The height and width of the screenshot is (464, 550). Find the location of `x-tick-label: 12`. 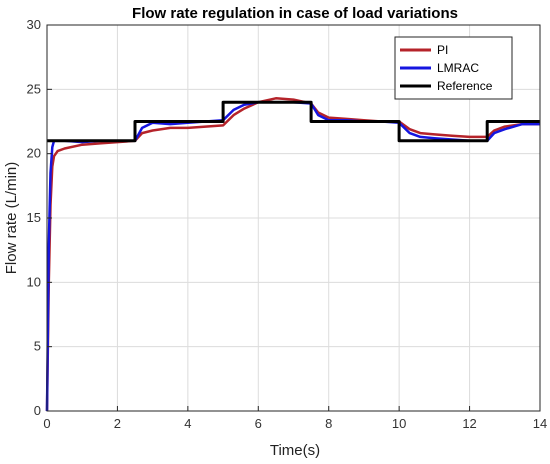

x-tick-label: 12 is located at coordinates (469, 423).